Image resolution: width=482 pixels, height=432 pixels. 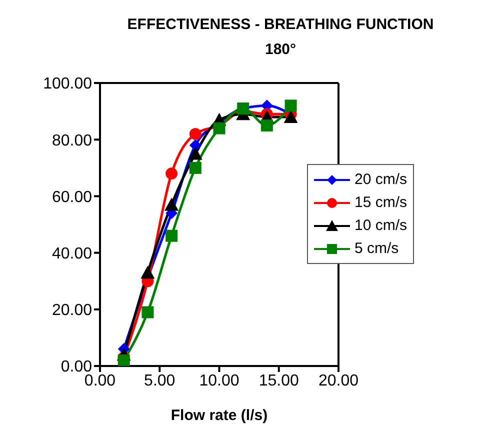 I want to click on y-tick-label: 80.00, so click(x=72, y=141).